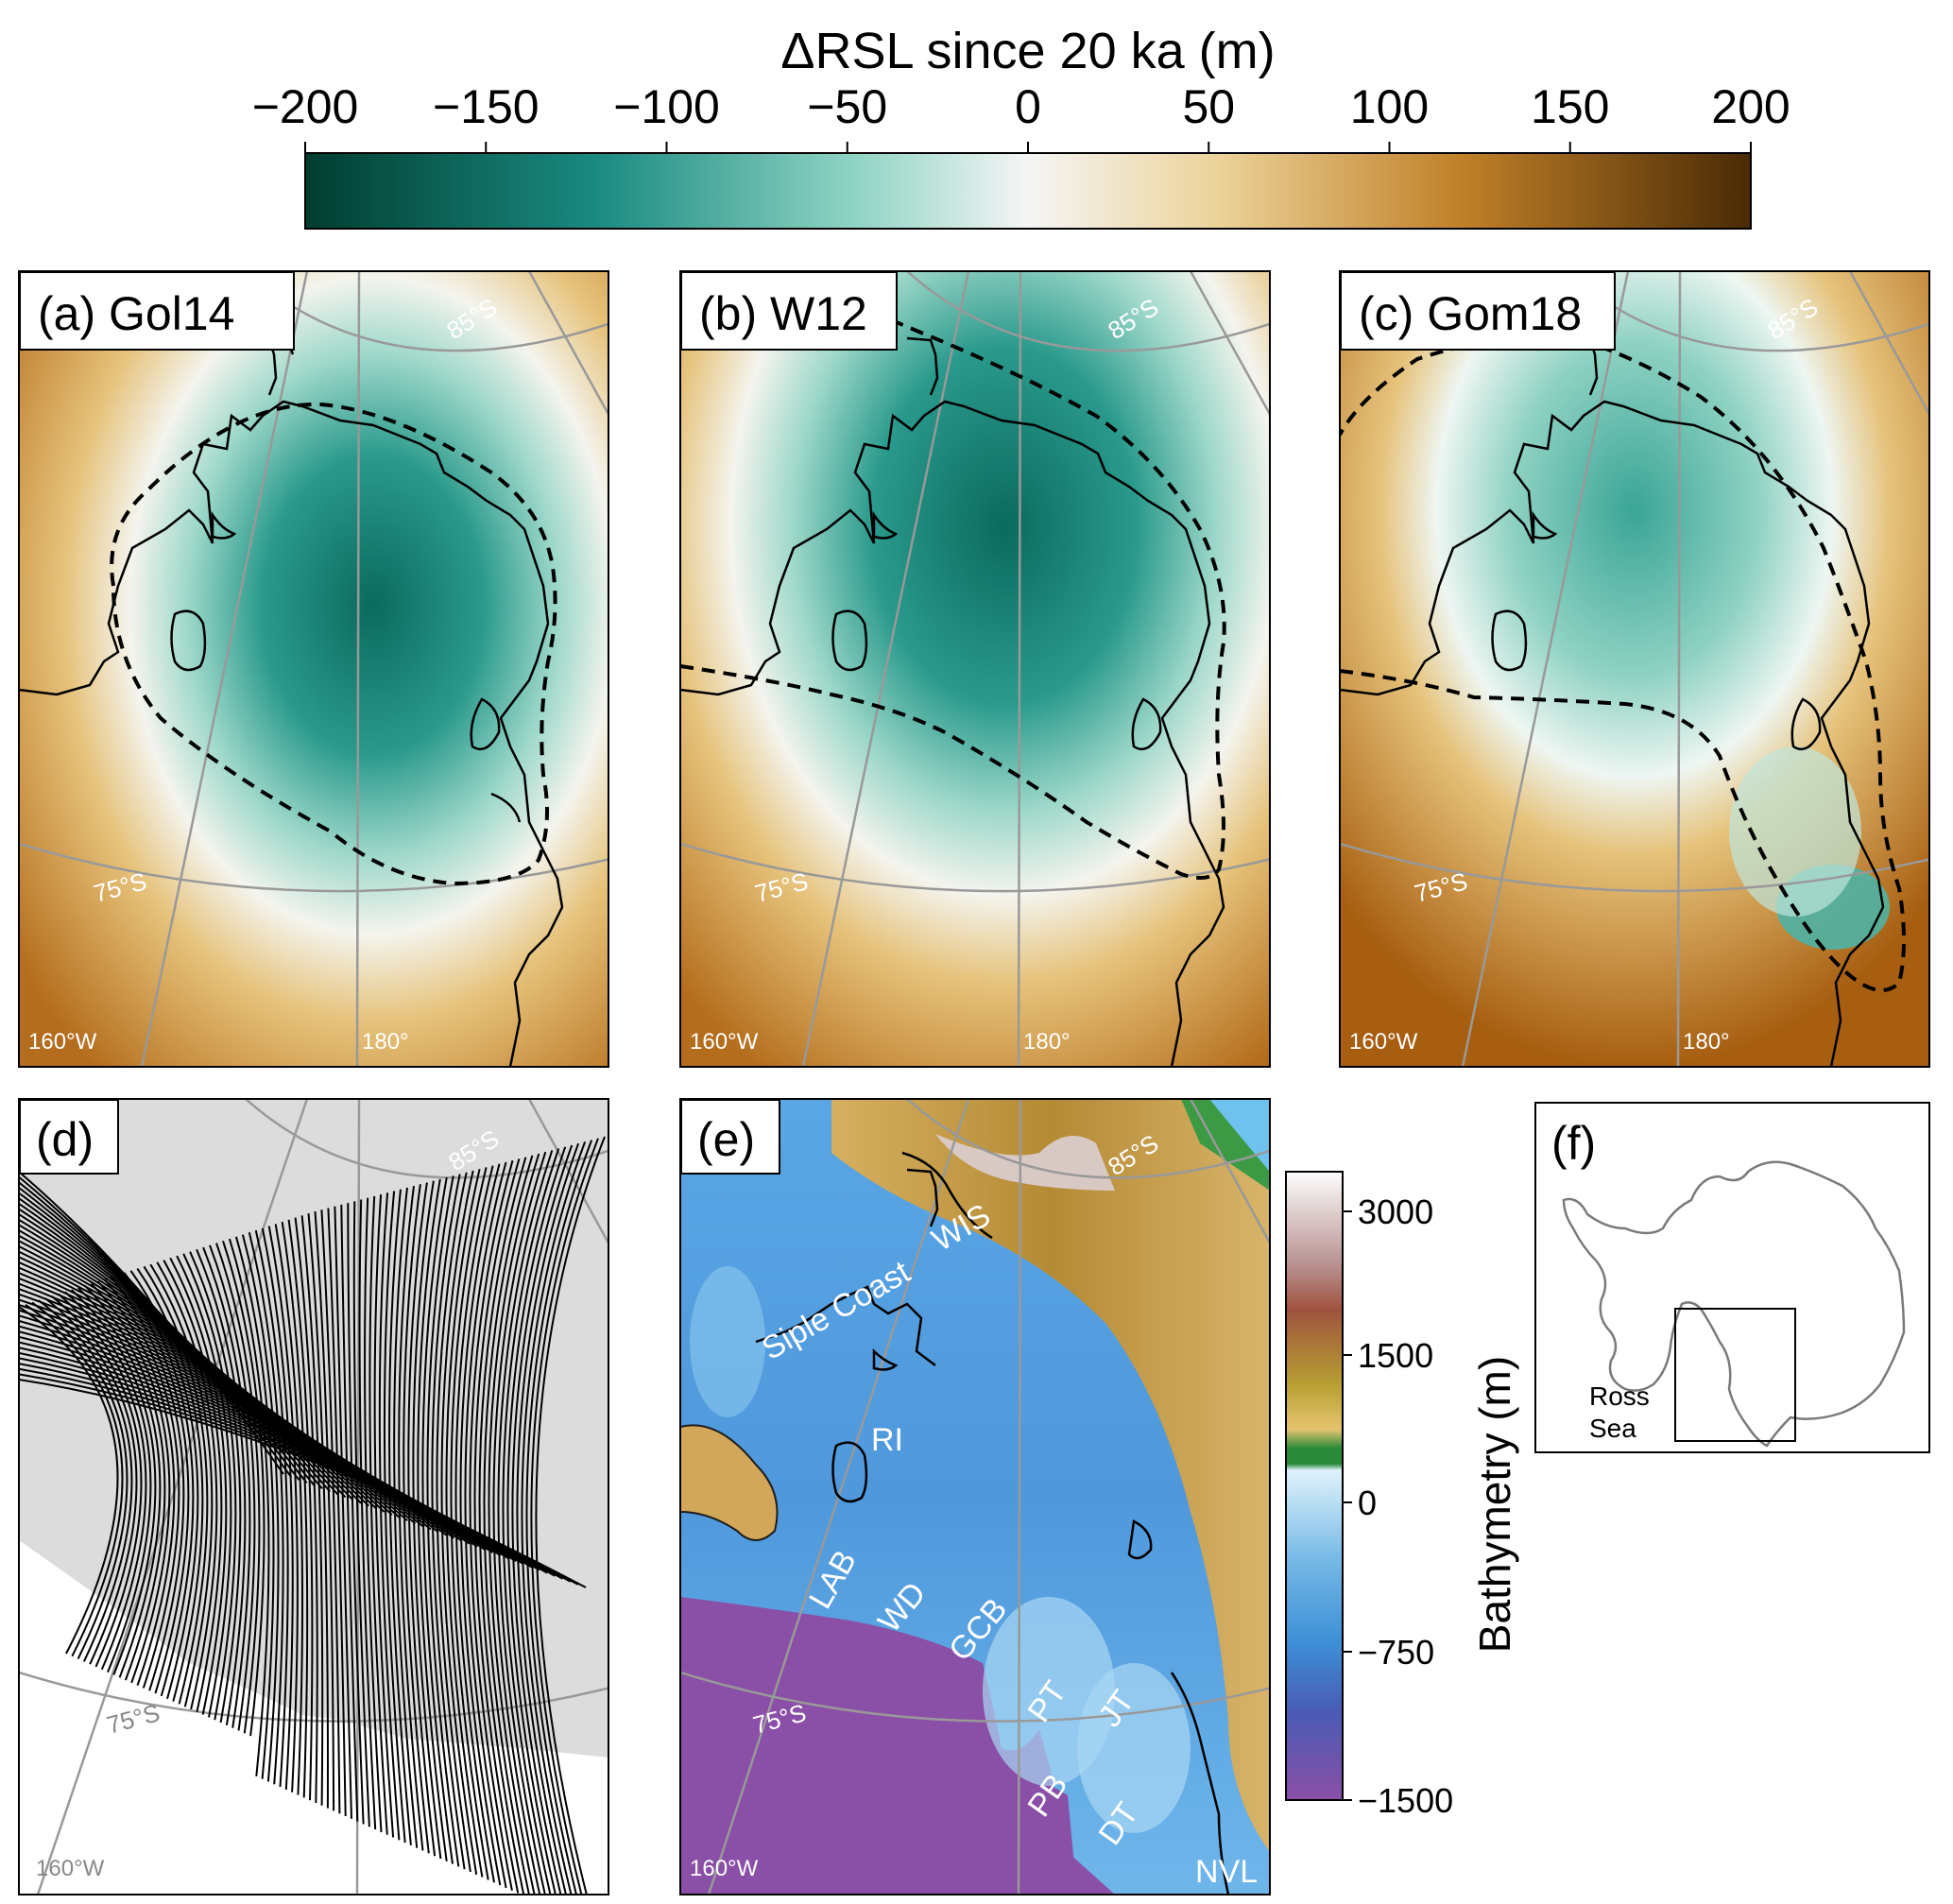 Image resolution: width=1953 pixels, height=1904 pixels. I want to click on bathymetry-ramp, so click(1314, 1486).